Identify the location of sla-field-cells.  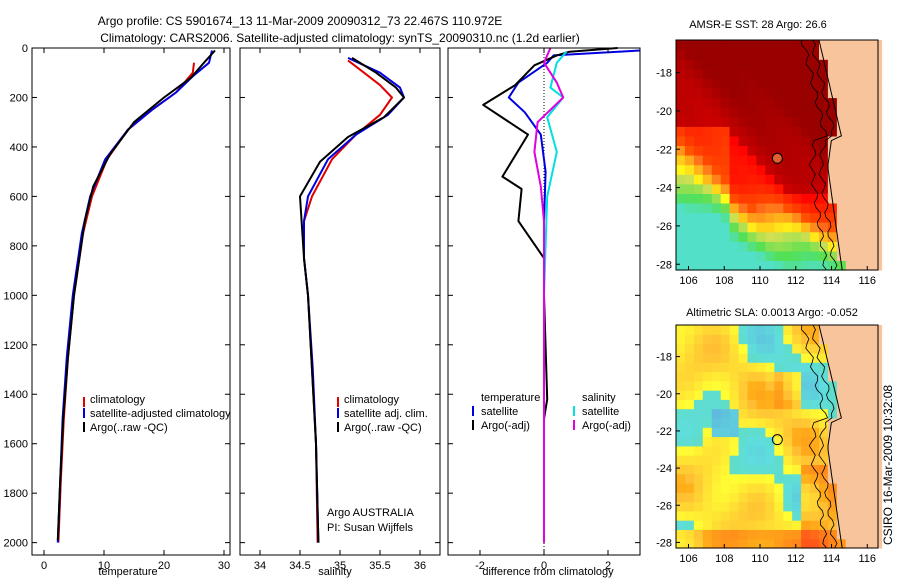
(779, 437).